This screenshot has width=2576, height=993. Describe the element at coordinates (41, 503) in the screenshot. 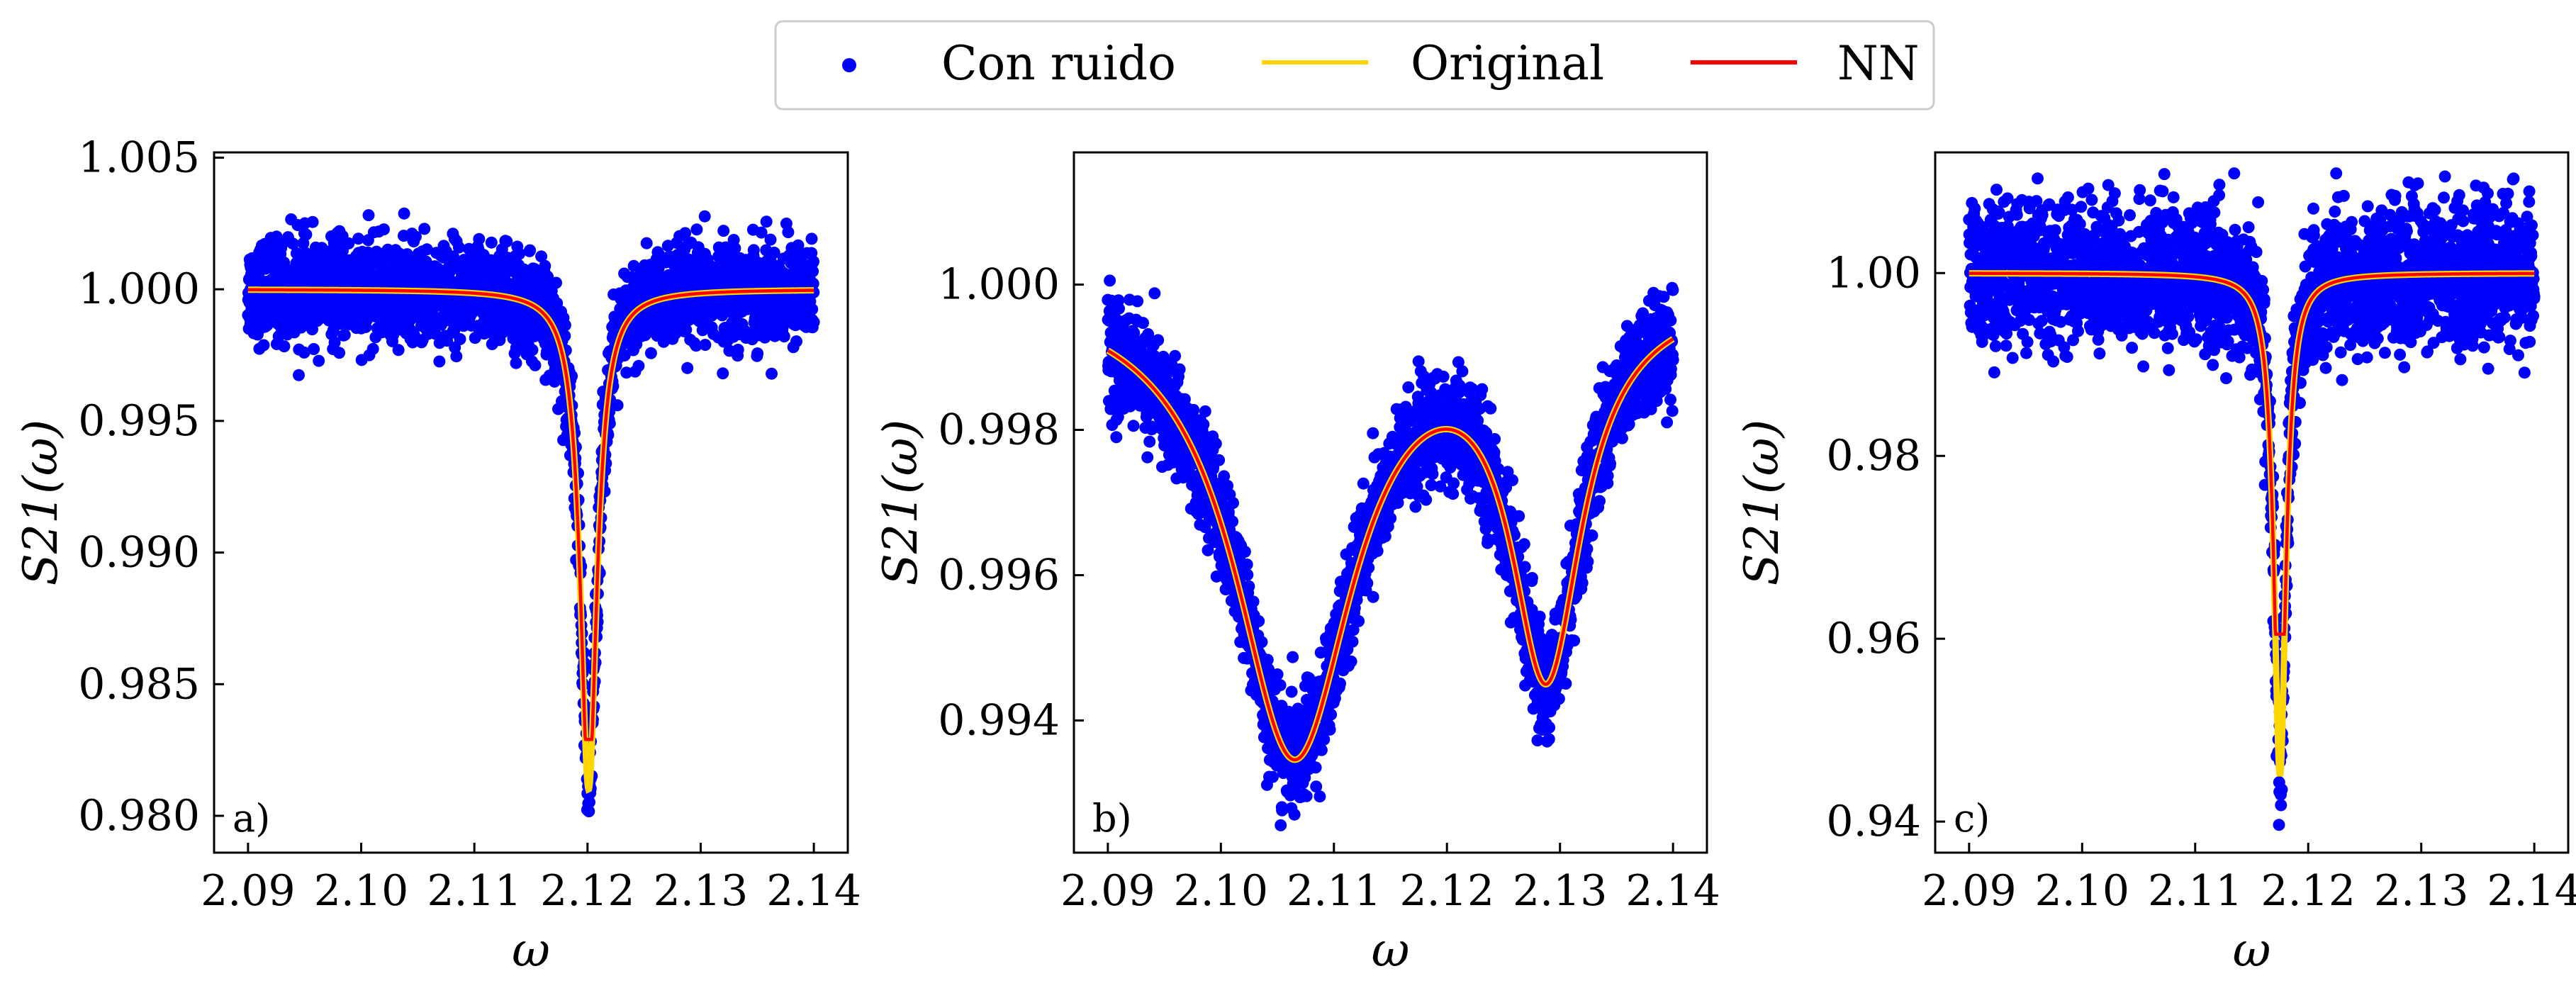

I see `y-axis-label: S21(ω)` at that location.